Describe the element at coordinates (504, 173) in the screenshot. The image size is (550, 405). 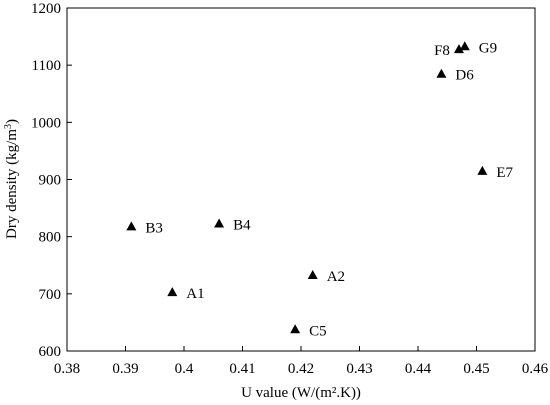
I see `point-label-e7: E7` at that location.